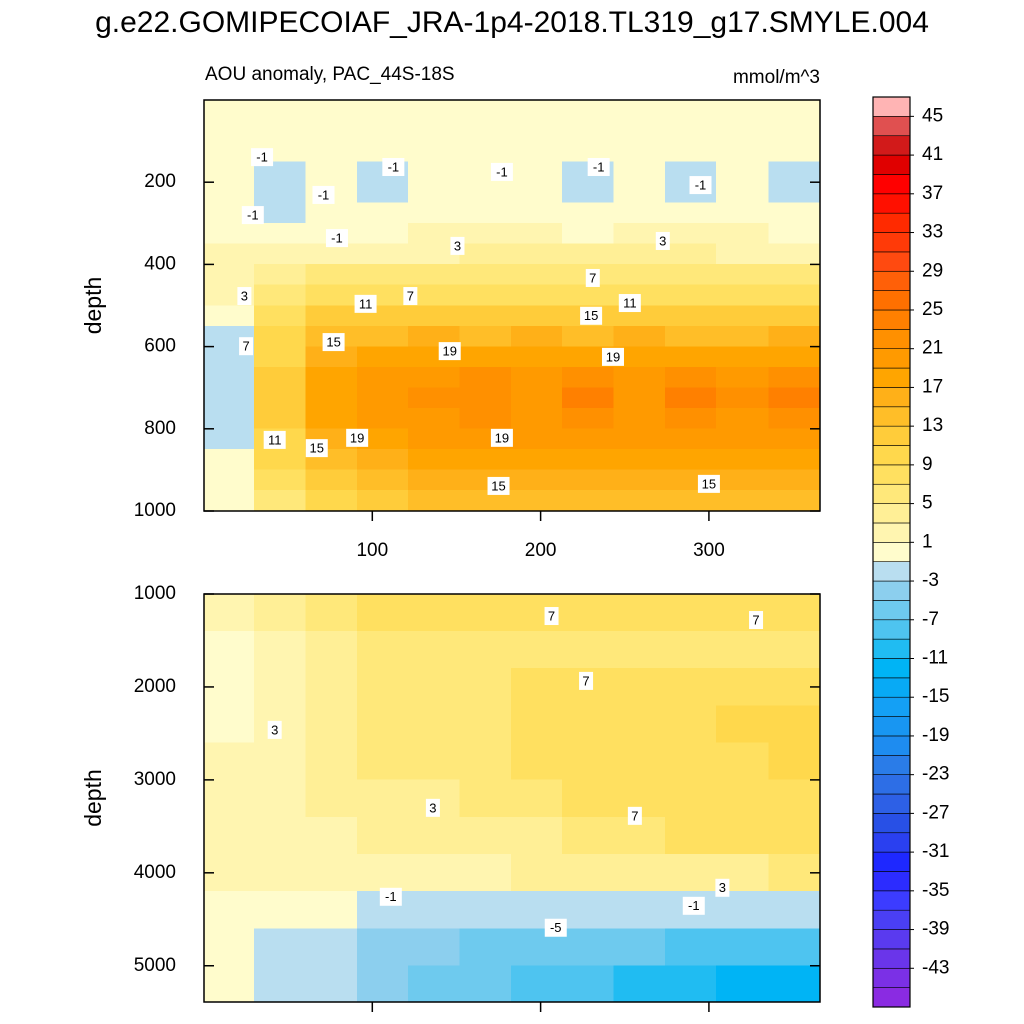  I want to click on contour-label: 15, so click(708, 483).